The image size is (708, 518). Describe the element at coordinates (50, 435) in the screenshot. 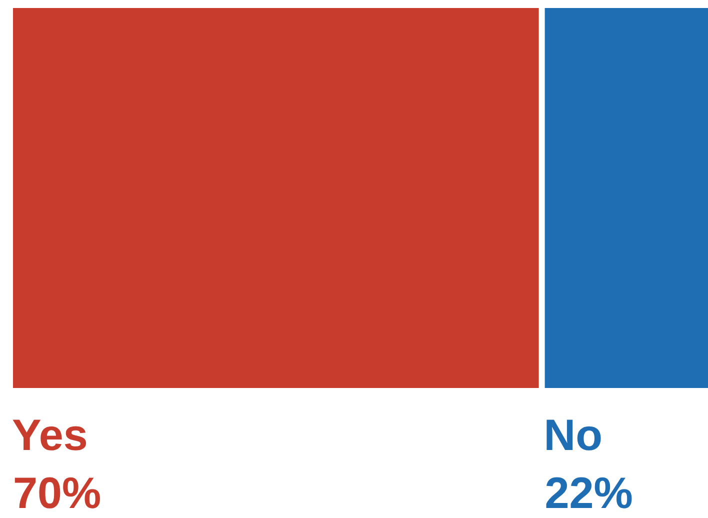

I see `category-label: Yes` at that location.